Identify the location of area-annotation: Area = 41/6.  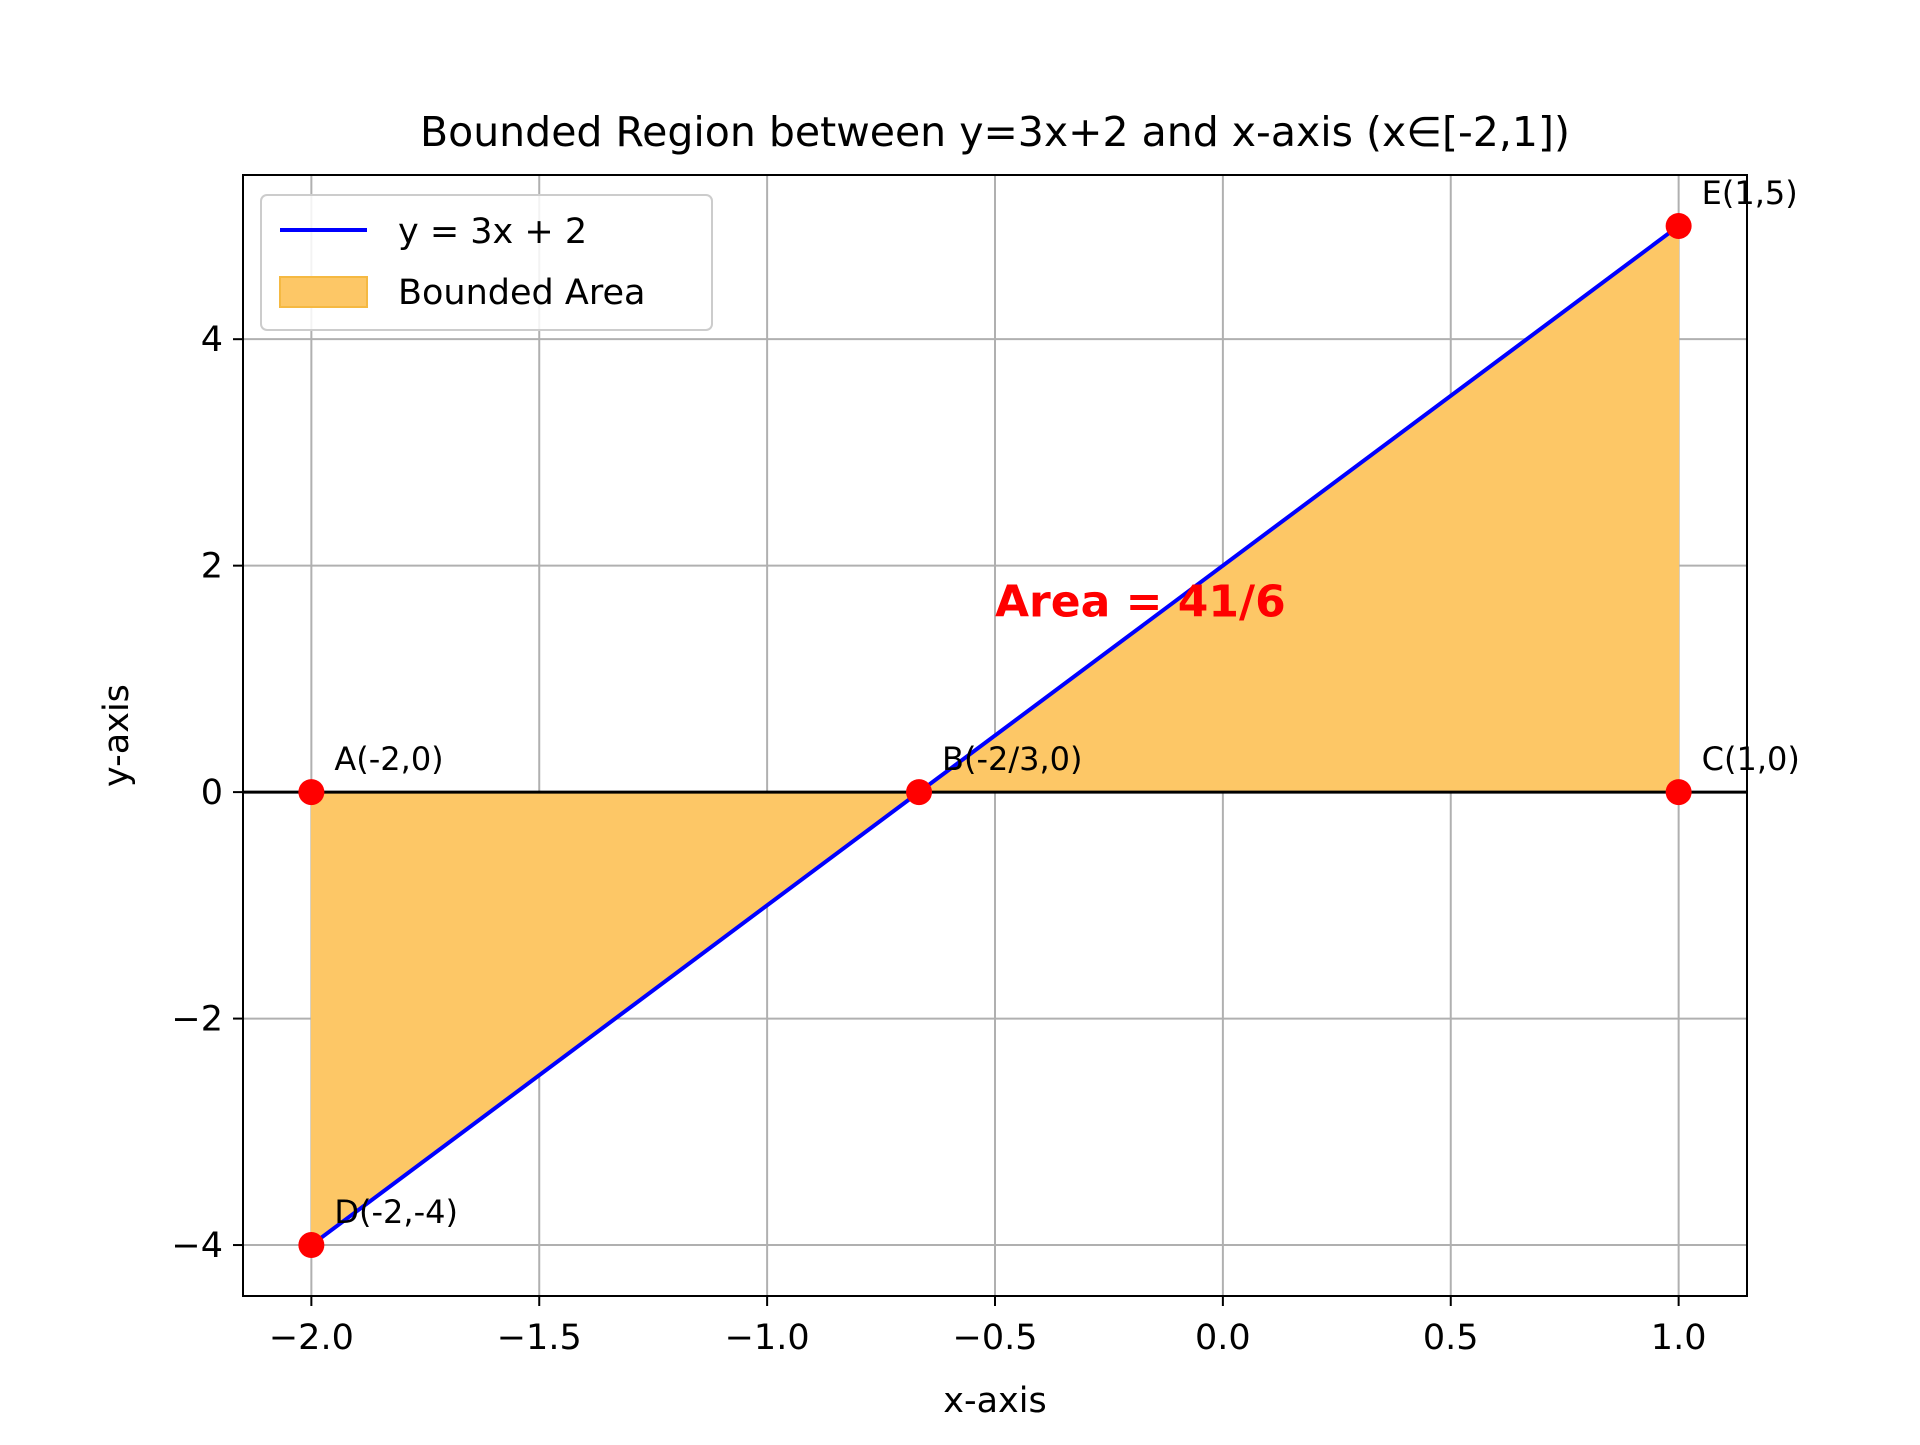
(1140, 602).